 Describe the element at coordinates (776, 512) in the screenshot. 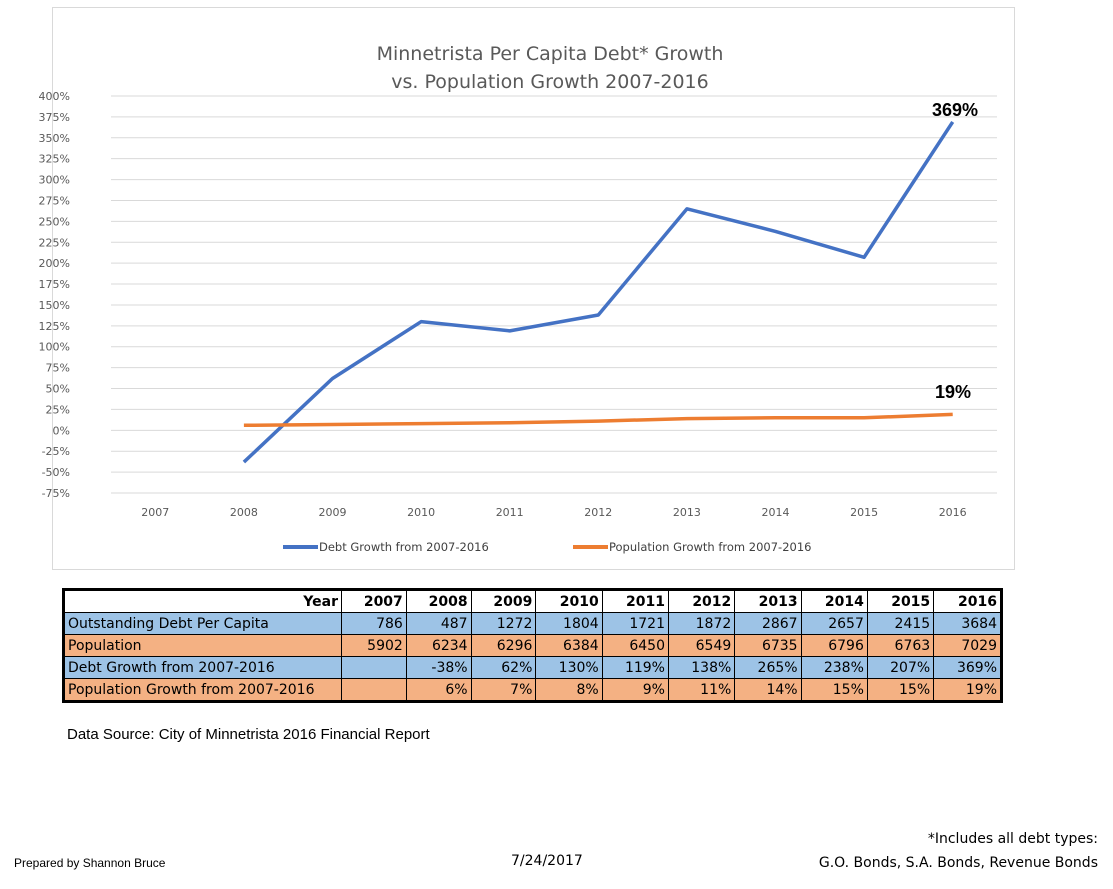

I see `x-tick-label: 2014` at that location.